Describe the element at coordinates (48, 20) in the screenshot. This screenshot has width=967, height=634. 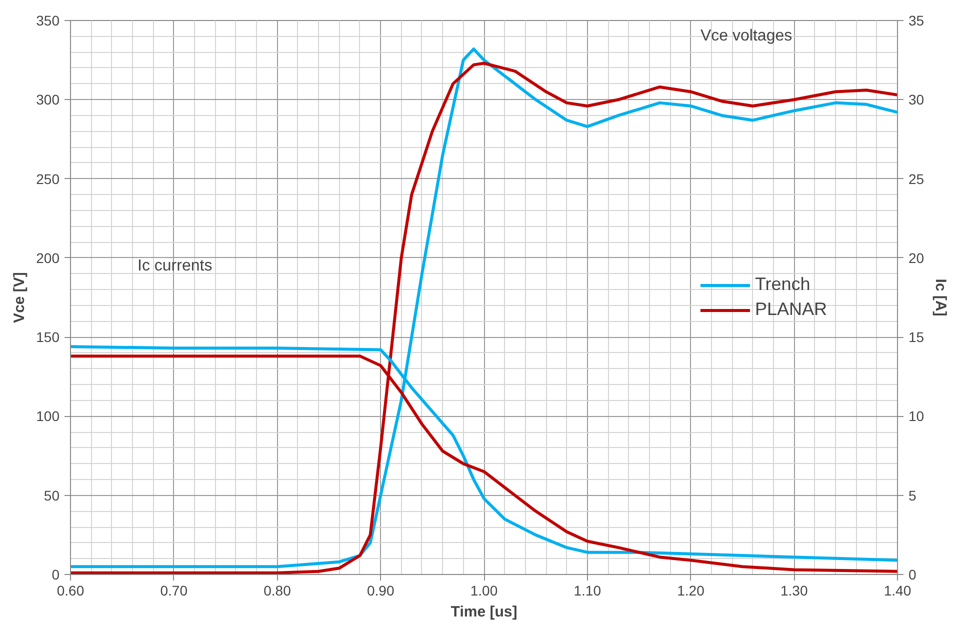
I see `y-tick-label: 350` at that location.